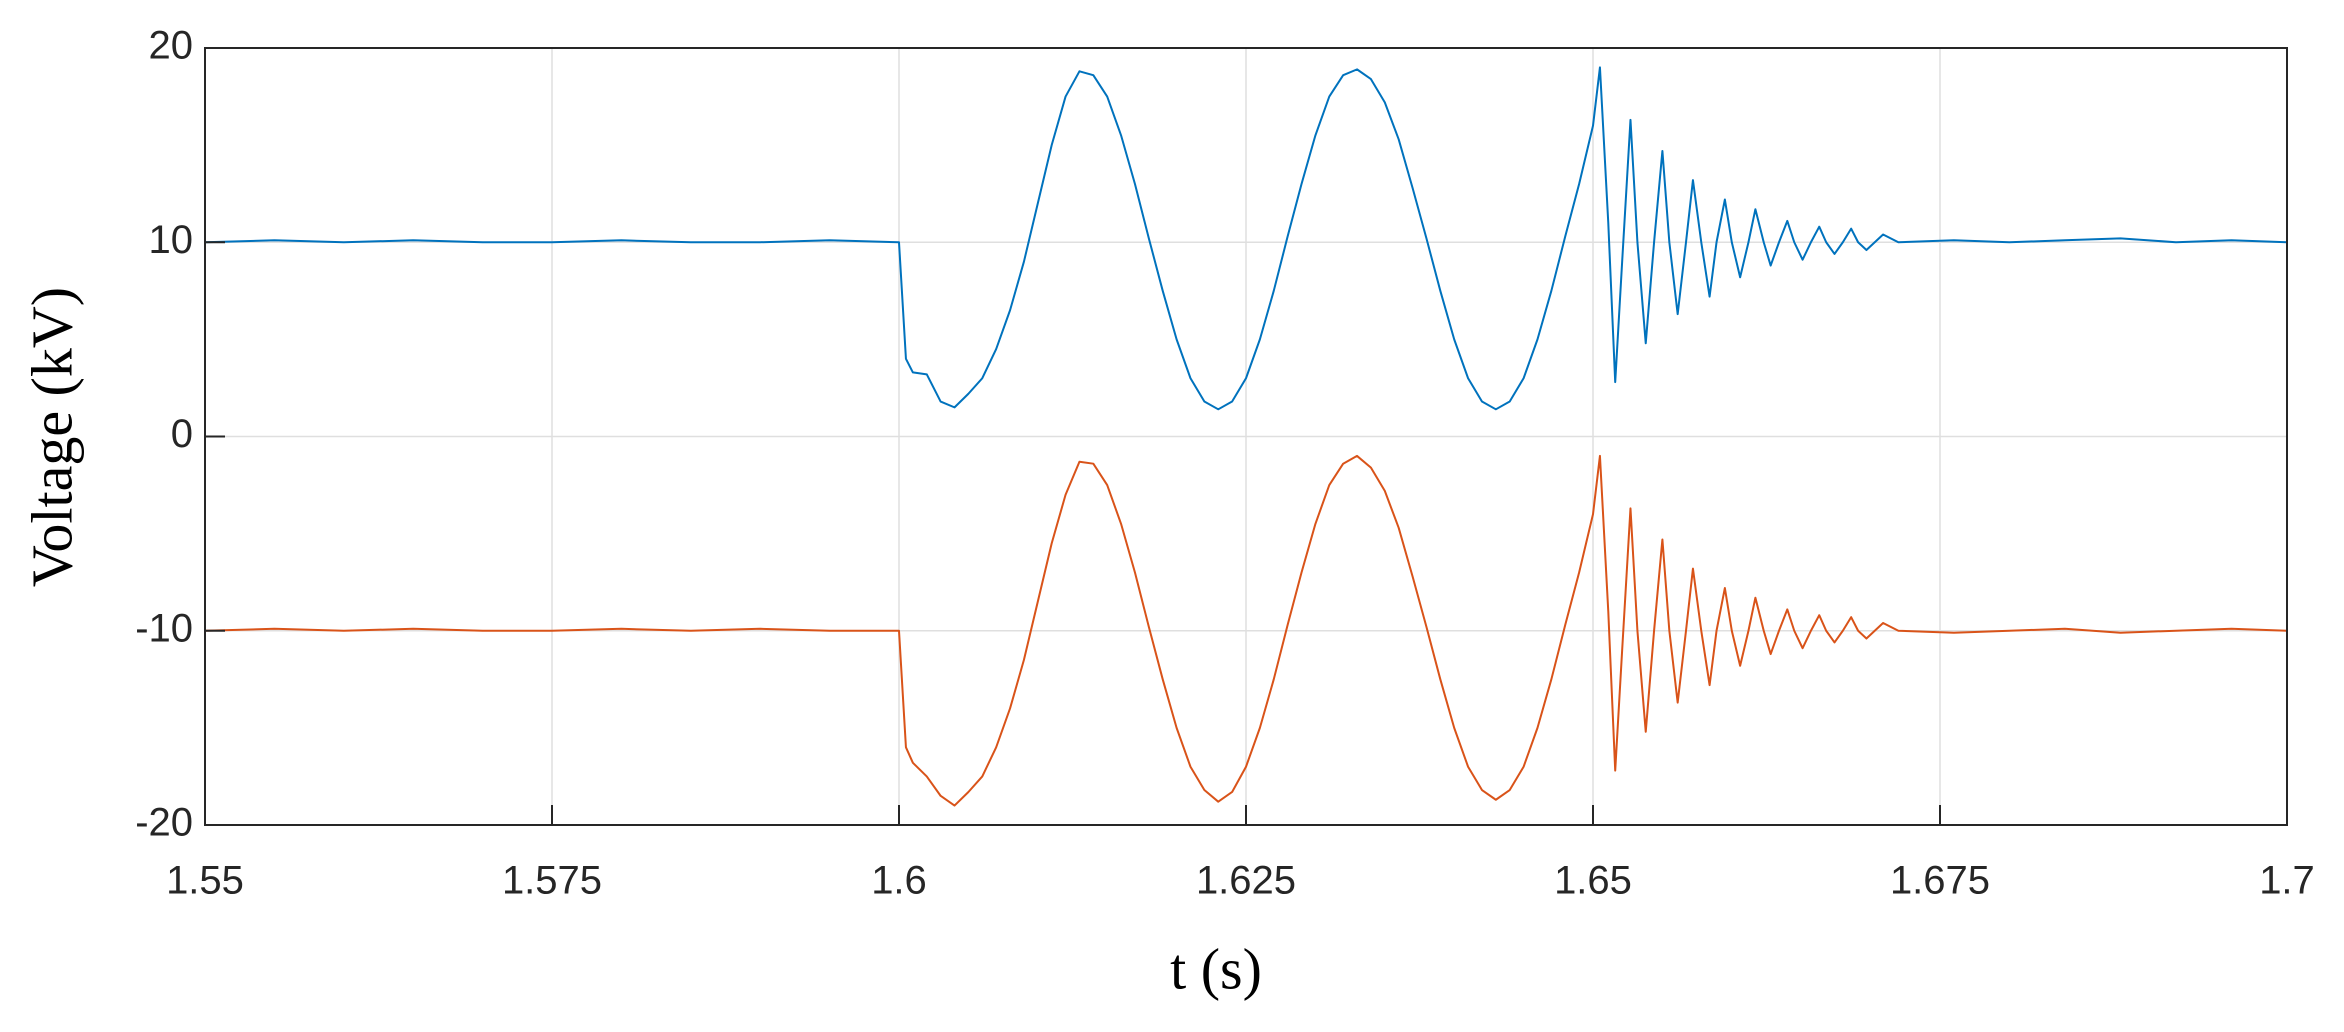 Image resolution: width=2344 pixels, height=1032 pixels. What do you see at coordinates (1593, 881) in the screenshot?
I see `x-tick-label: 1.65` at bounding box center [1593, 881].